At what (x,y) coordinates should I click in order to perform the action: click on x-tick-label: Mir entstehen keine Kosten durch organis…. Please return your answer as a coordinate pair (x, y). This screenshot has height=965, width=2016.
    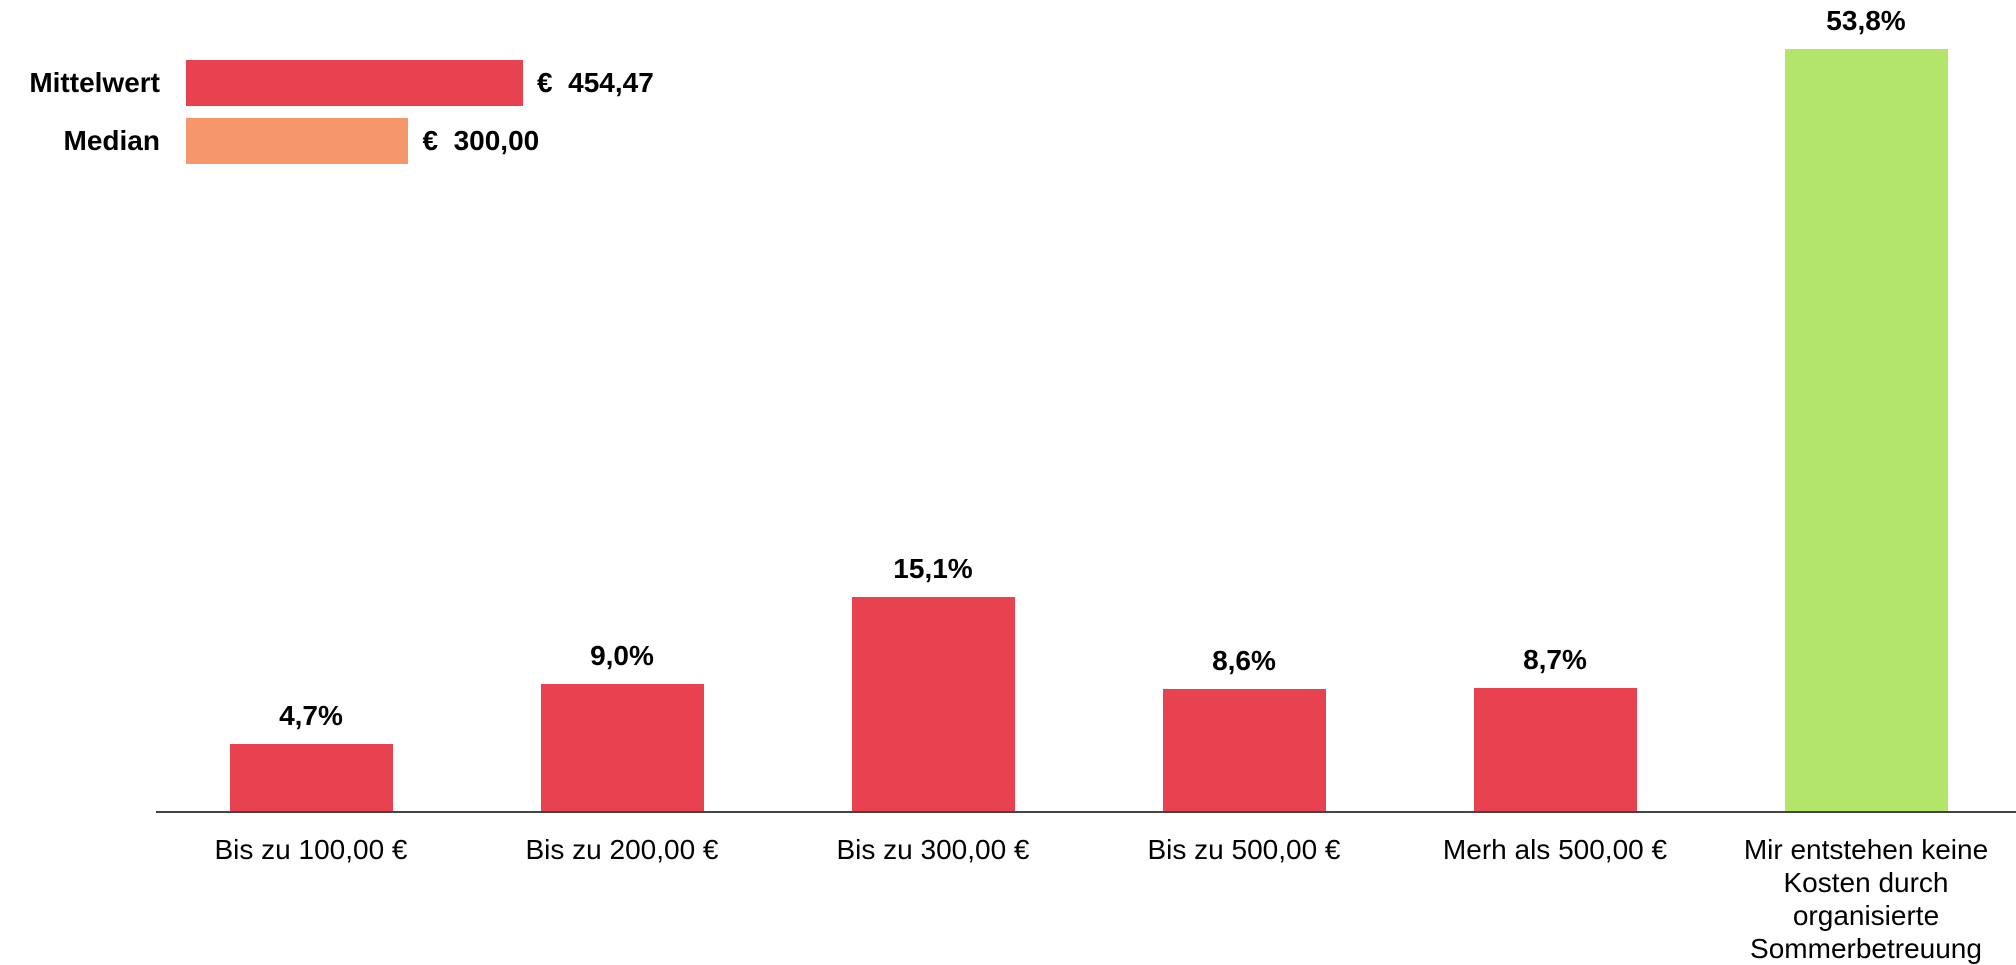
    Looking at the image, I should click on (1866, 899).